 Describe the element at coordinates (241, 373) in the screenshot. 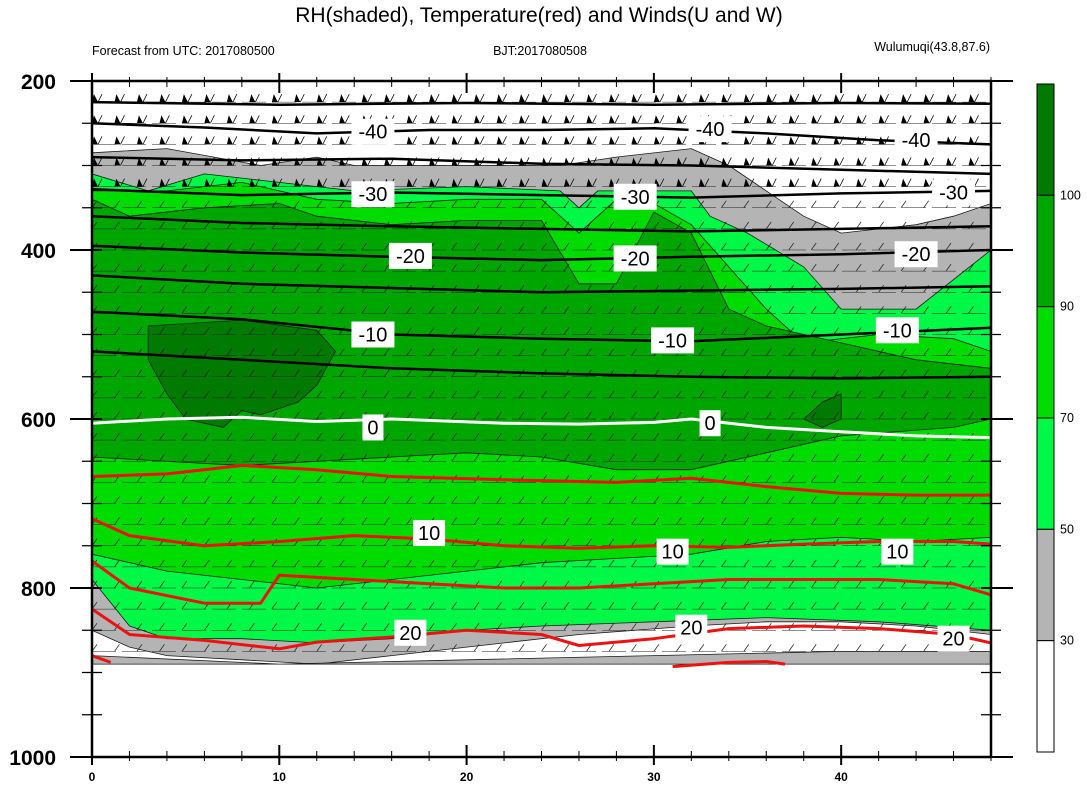

I see `rh-region-100+` at that location.